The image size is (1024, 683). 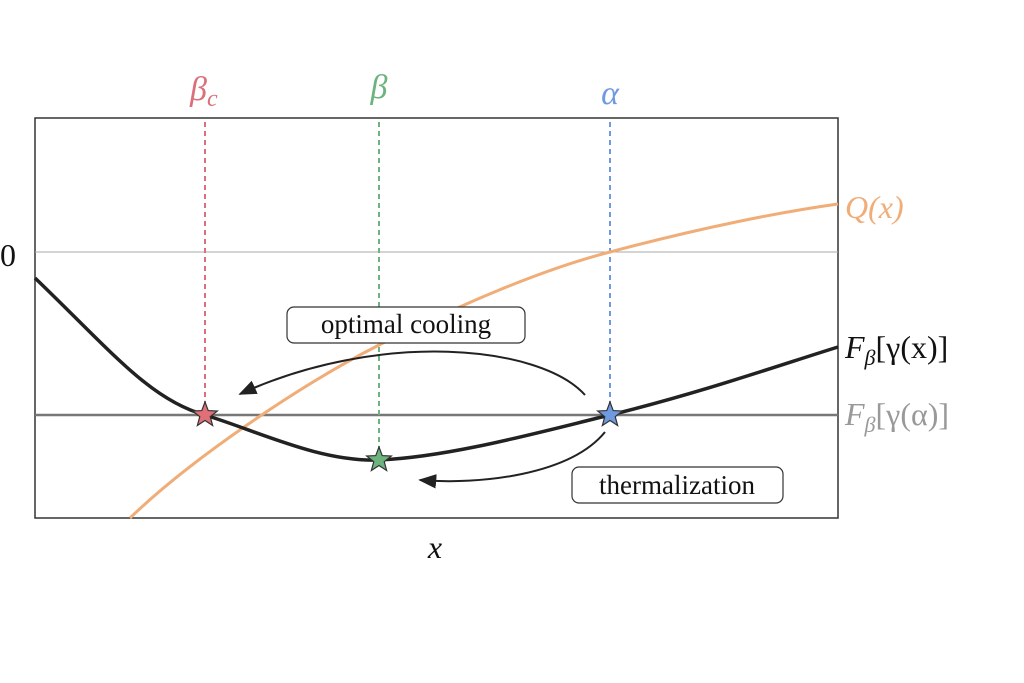 I want to click on marker-label: β, so click(x=379, y=87).